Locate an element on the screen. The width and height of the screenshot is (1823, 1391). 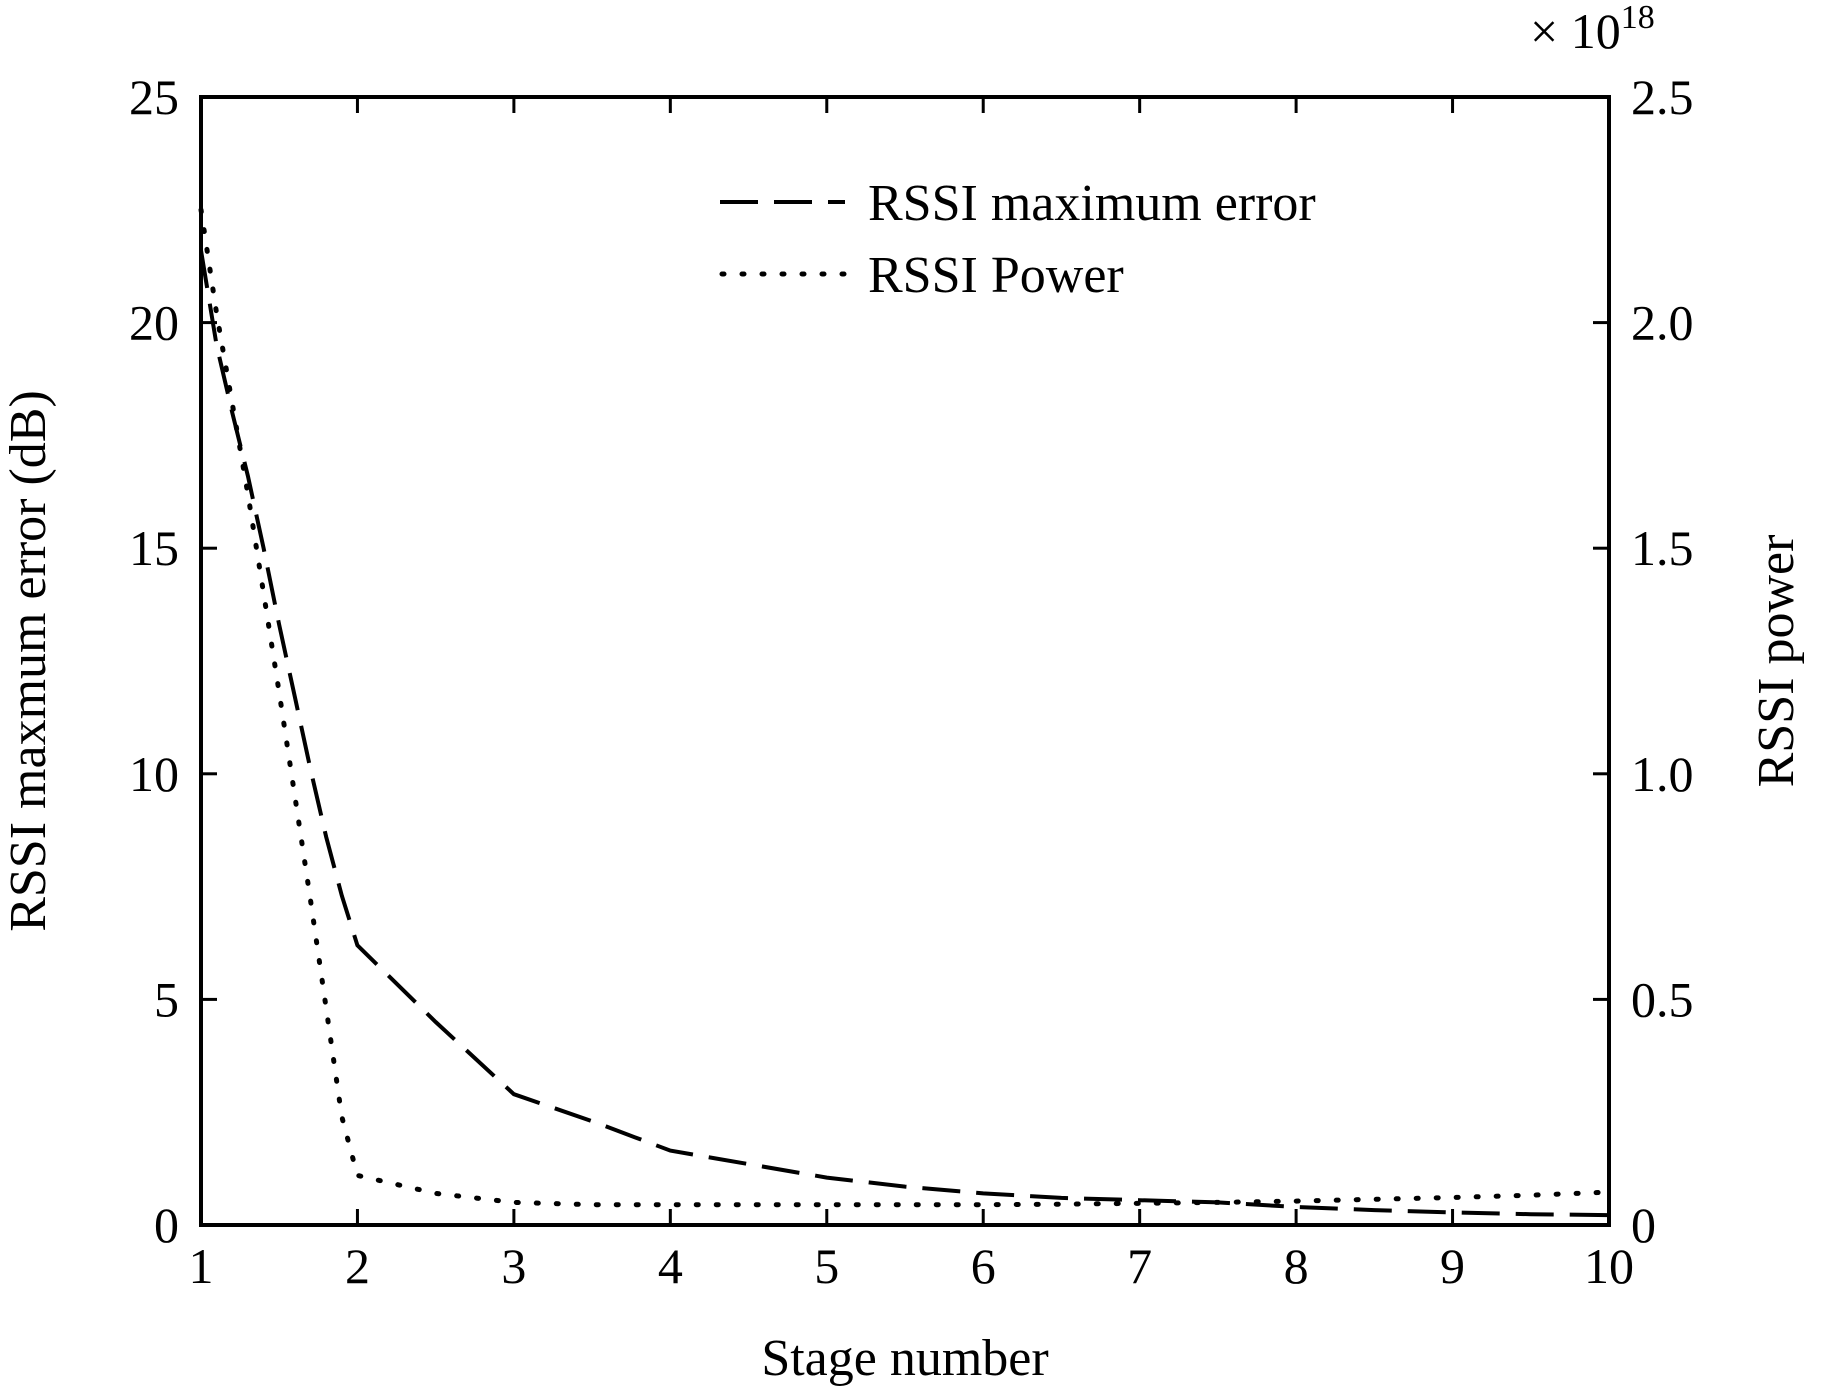
x-tick-label: 9 is located at coordinates (1452, 1266).